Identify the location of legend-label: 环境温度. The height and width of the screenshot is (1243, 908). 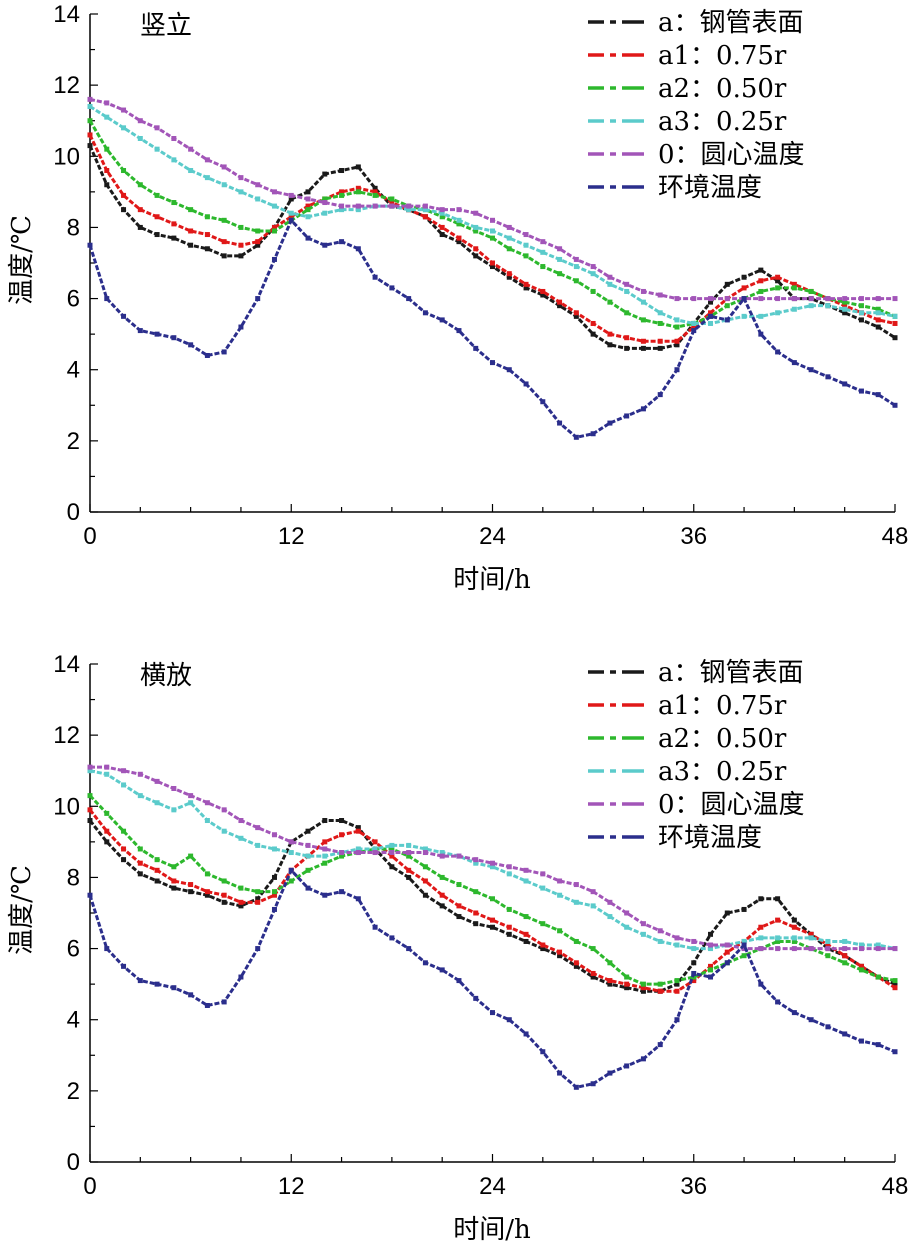
(710, 838).